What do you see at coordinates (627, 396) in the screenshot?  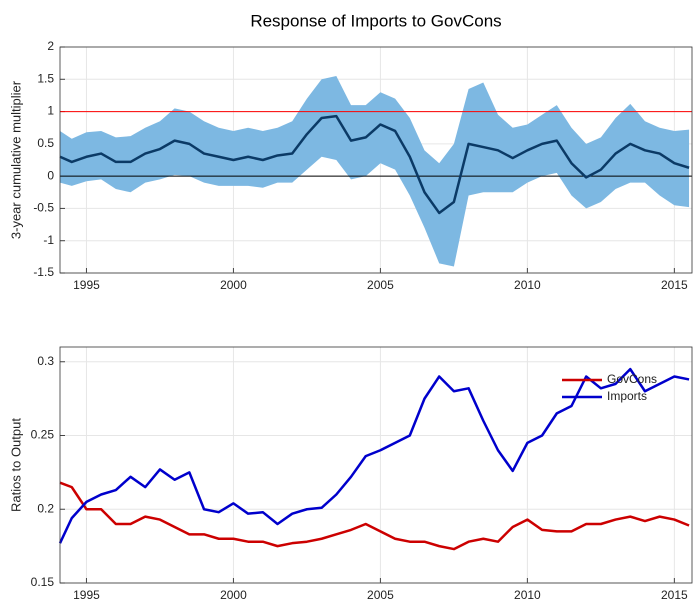 I see `legend-label: Imports` at bounding box center [627, 396].